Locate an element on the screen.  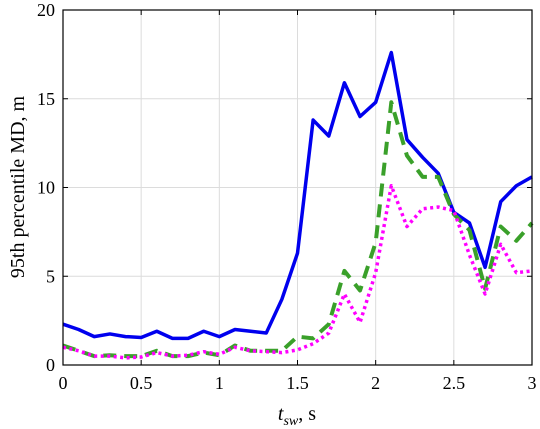
x-axis-label: tsw, s is located at coordinates (297, 416).